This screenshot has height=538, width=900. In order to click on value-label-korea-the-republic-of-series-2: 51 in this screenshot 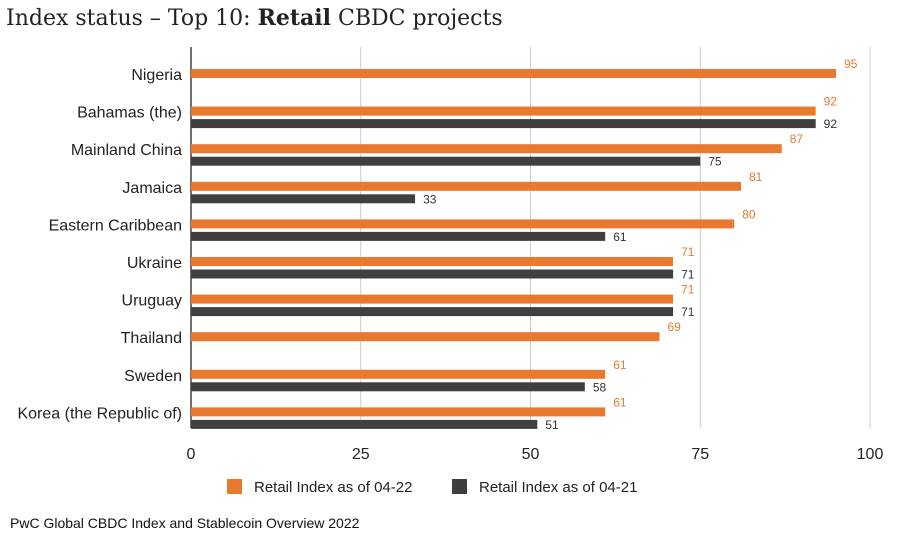, I will do `click(552, 425)`.